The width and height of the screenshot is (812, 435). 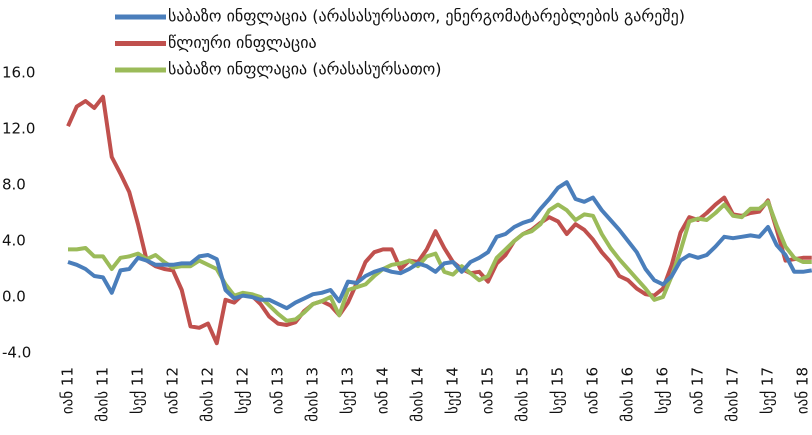 I want to click on x-tick-label: იან 12, so click(x=173, y=390).